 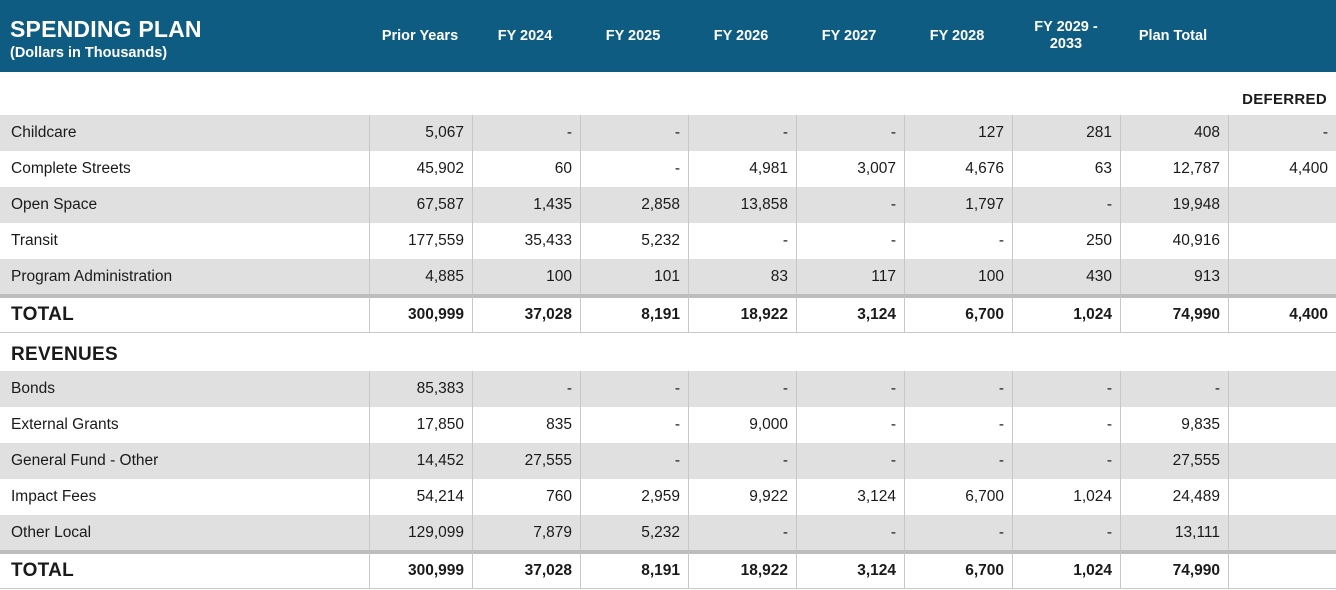 I want to click on table-cell: 74,990, so click(x=1174, y=315).